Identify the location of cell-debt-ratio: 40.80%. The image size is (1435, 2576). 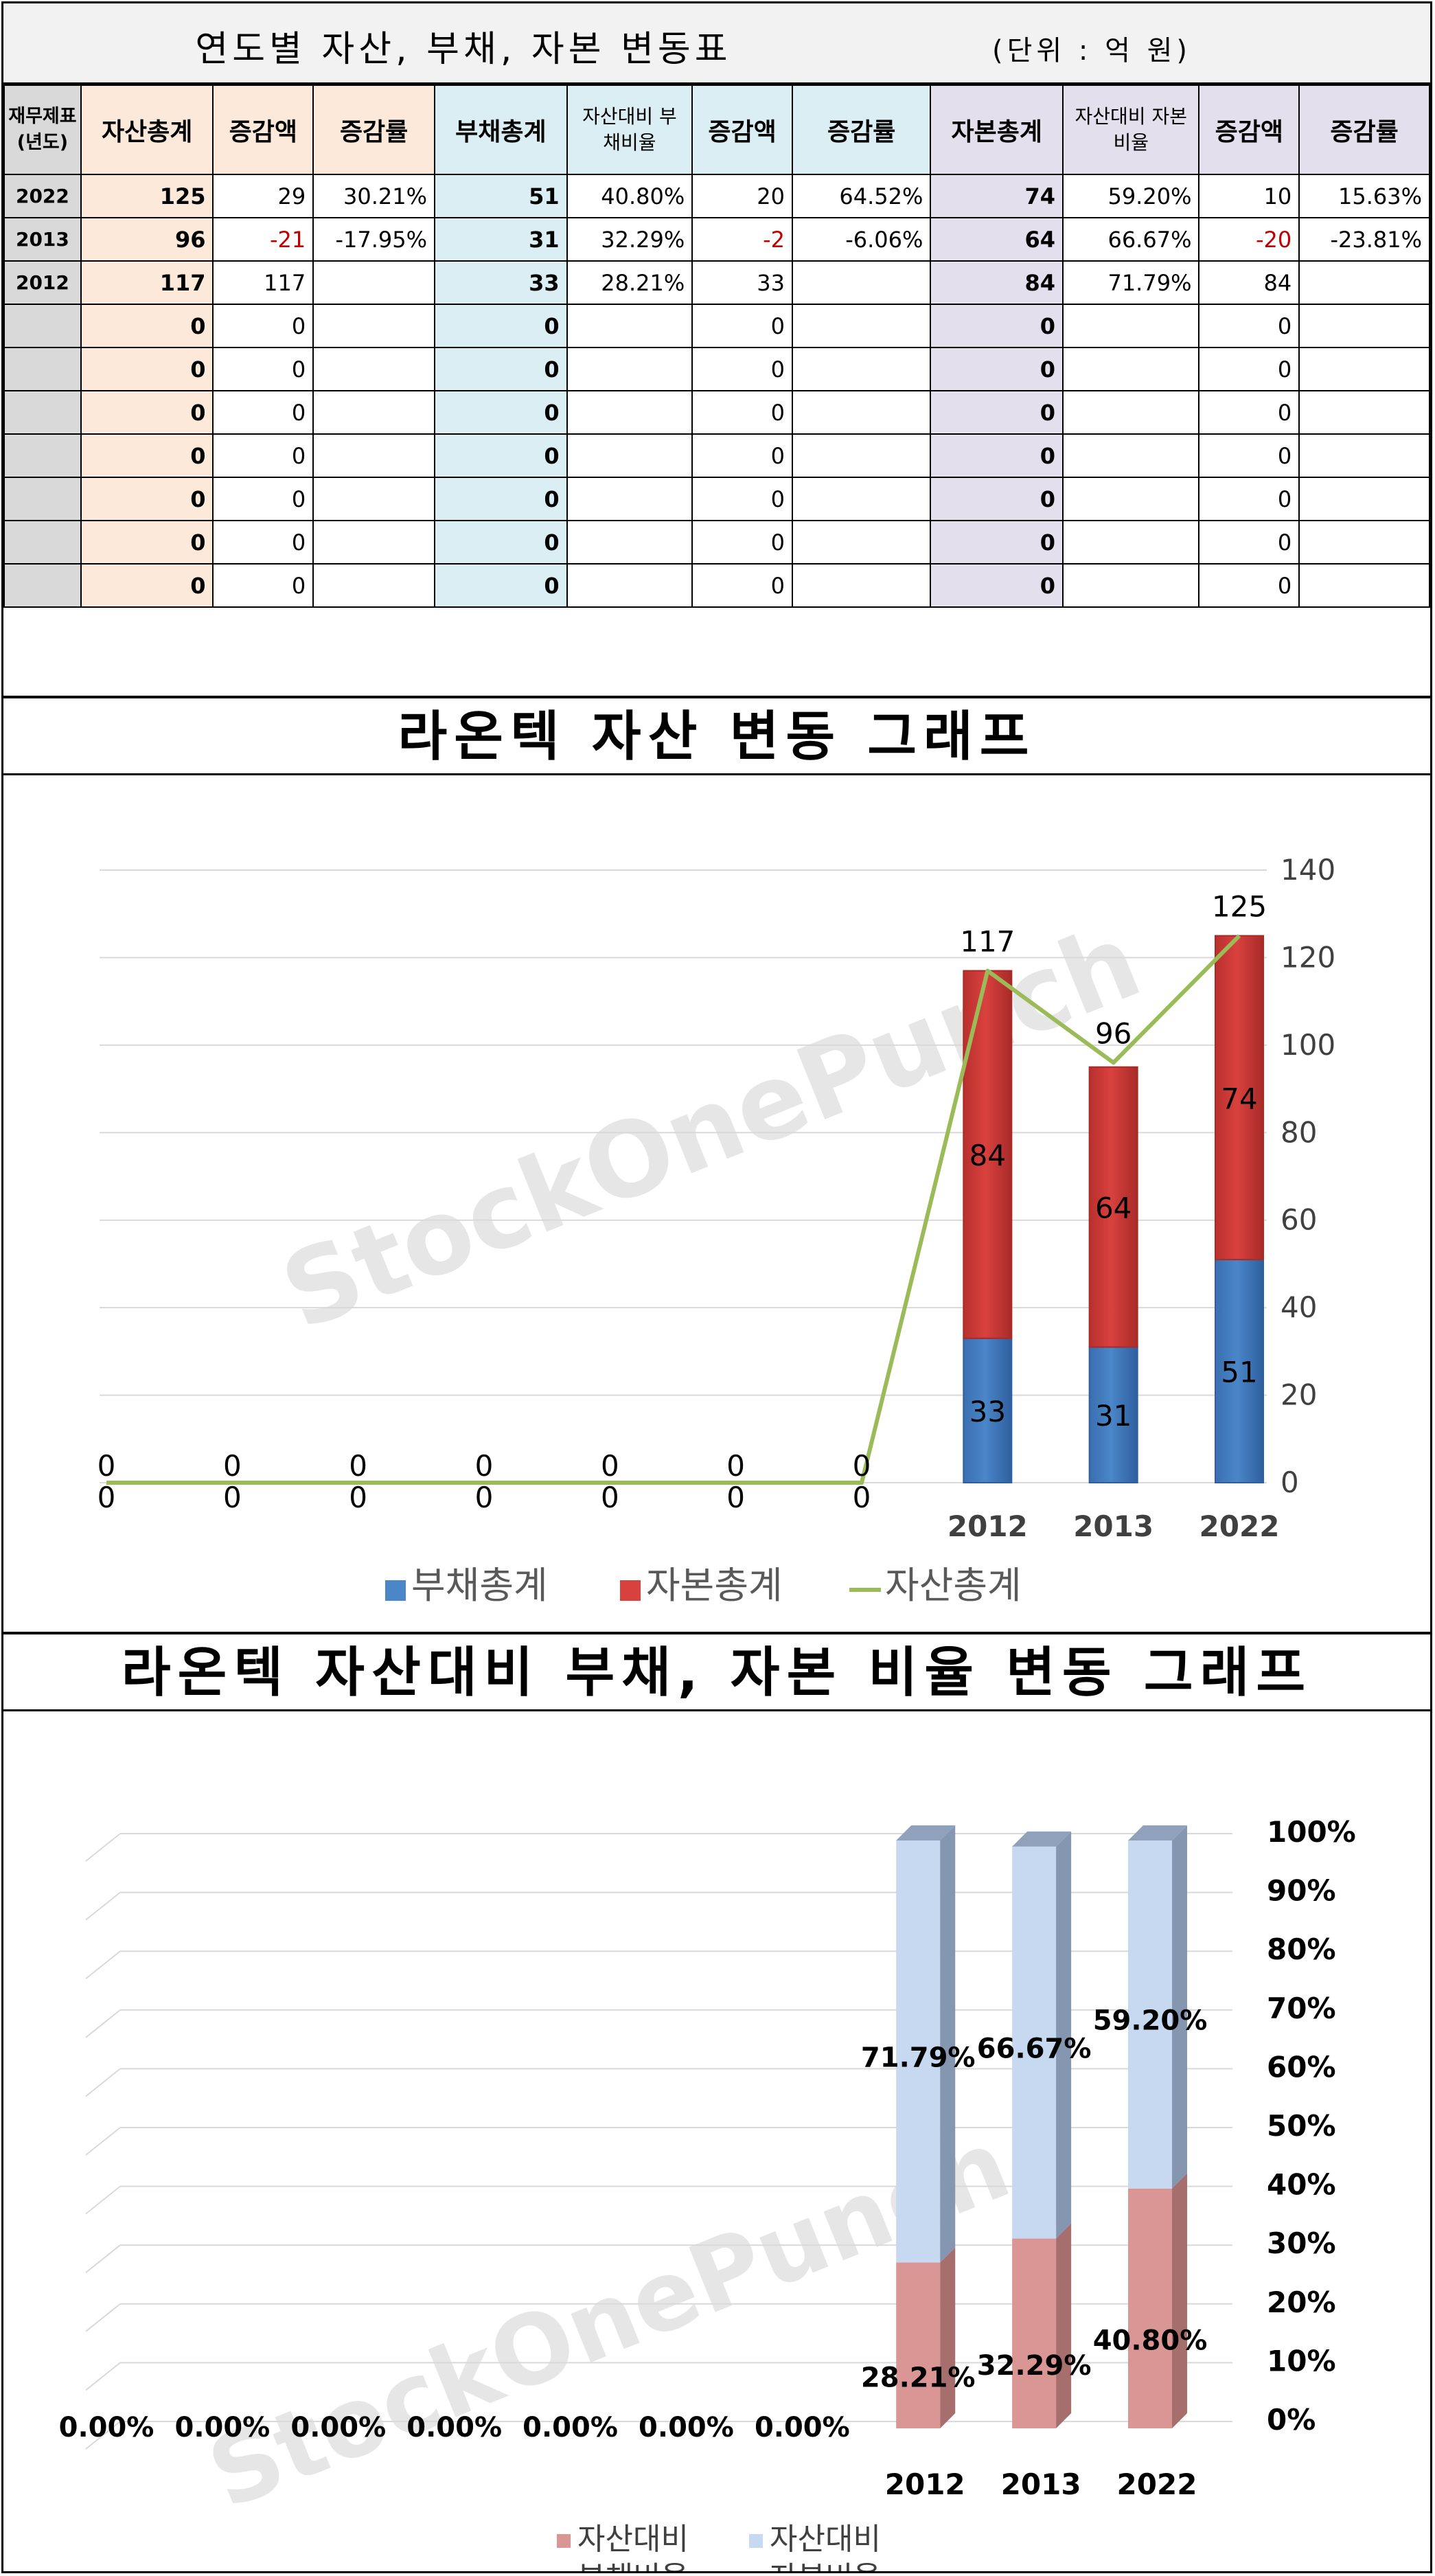
(629, 196).